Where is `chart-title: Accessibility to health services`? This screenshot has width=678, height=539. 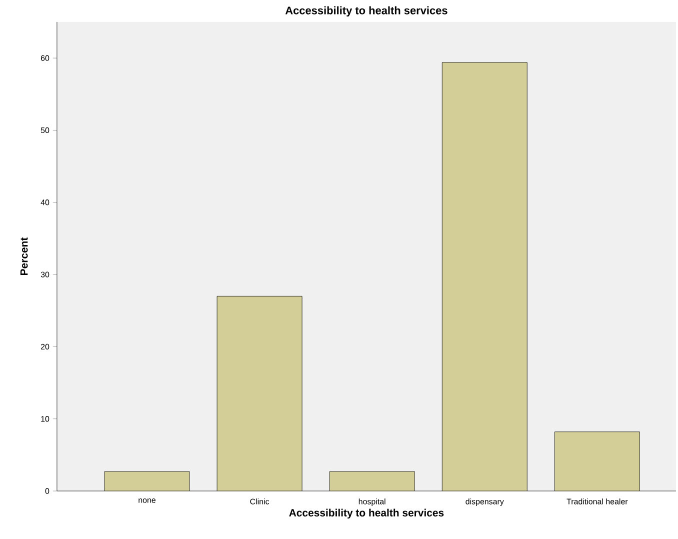
chart-title: Accessibility to health services is located at coordinates (366, 11).